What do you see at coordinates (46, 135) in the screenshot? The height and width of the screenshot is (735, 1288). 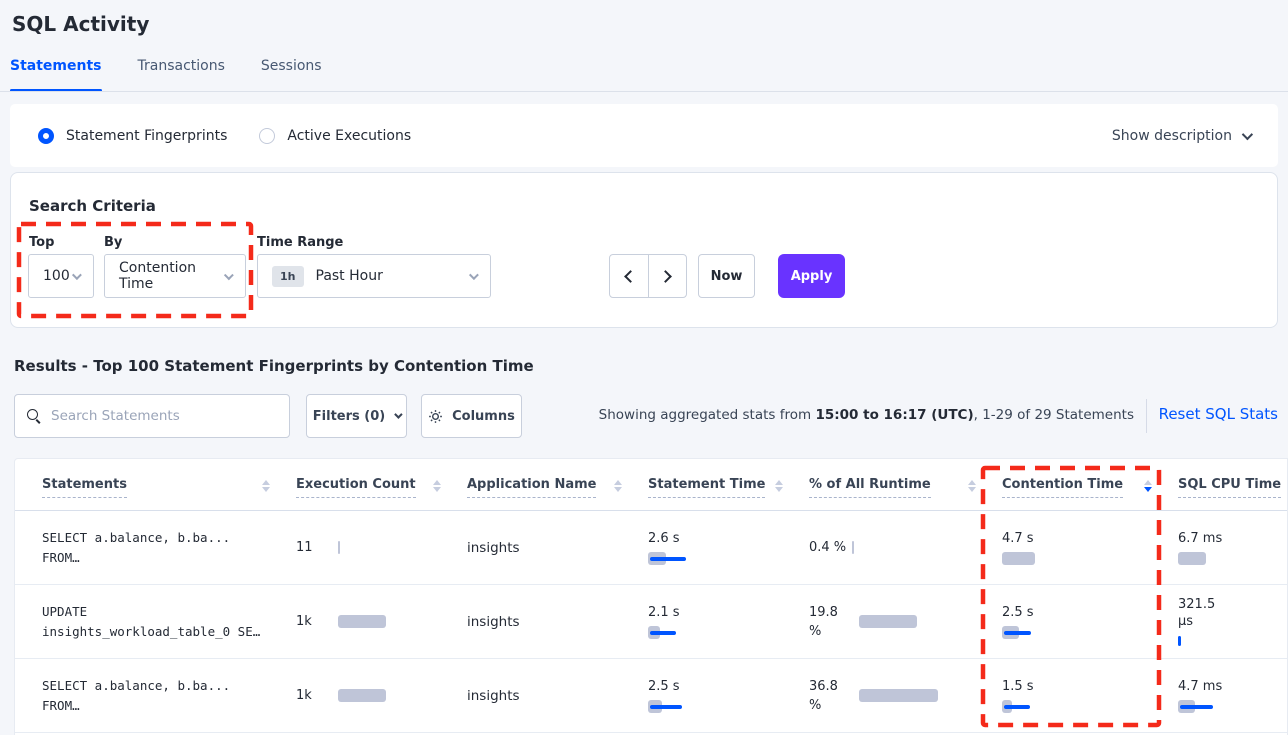 I see `radio-selected-icon` at bounding box center [46, 135].